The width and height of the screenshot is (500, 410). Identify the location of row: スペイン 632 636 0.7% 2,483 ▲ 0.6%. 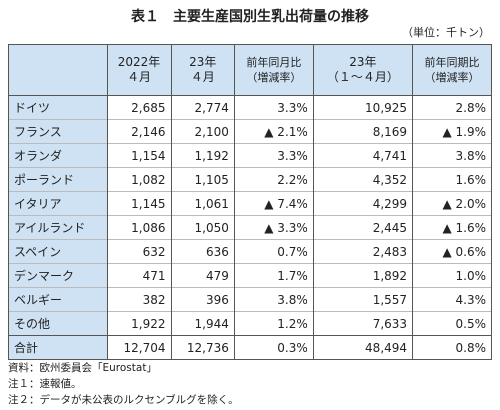
(250, 251).